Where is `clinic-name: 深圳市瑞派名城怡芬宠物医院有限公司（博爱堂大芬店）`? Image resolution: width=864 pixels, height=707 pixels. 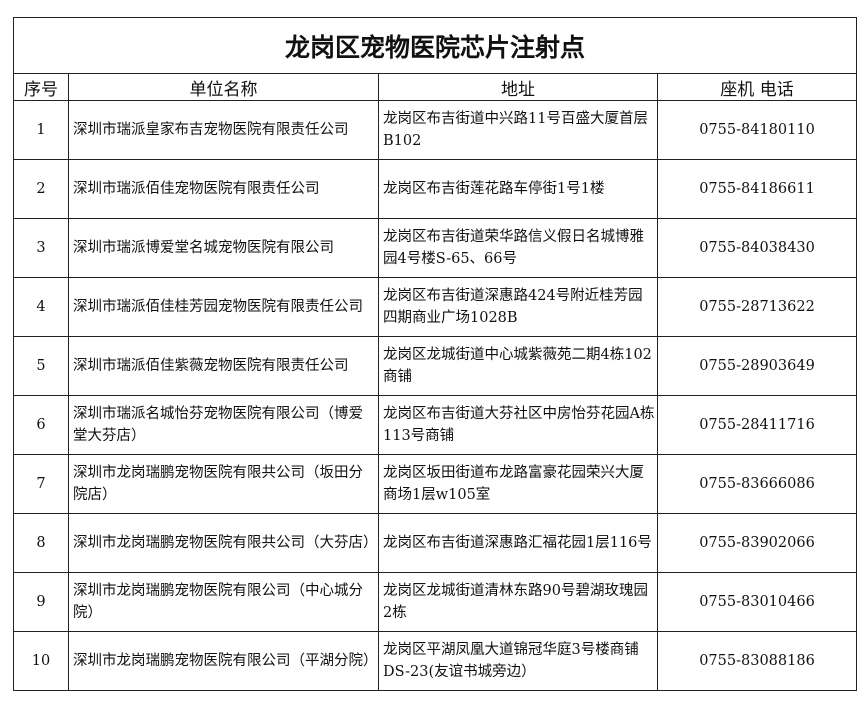
clinic-name: 深圳市瑞派名城怡芬宠物医院有限公司（博爱堂大芬店） is located at coordinates (223, 425).